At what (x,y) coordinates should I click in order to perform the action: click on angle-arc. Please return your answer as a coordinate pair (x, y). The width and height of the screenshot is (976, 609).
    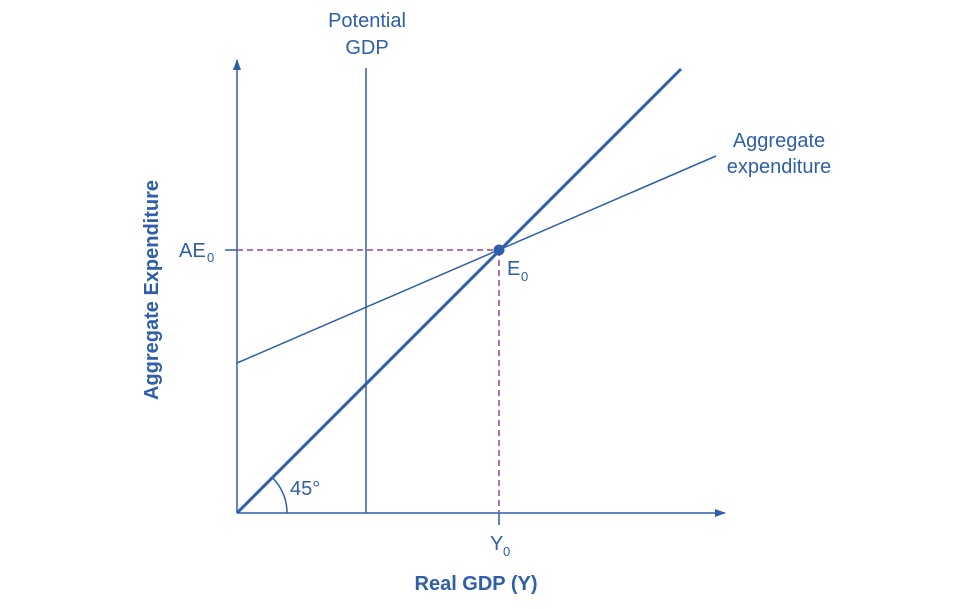
    Looking at the image, I should click on (279, 495).